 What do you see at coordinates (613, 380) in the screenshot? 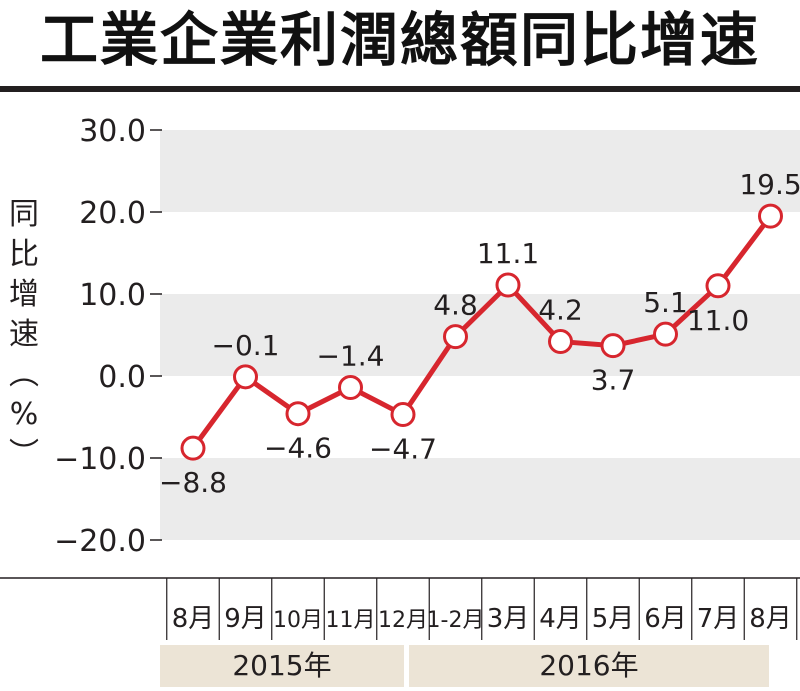
I see `data-label: 3.7` at bounding box center [613, 380].